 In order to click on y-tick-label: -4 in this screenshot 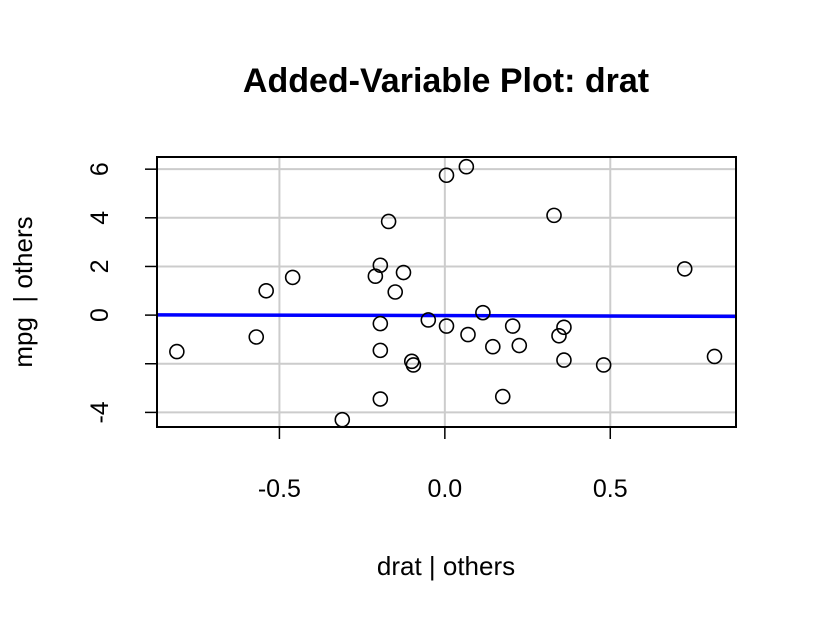, I will do `click(100, 412)`.